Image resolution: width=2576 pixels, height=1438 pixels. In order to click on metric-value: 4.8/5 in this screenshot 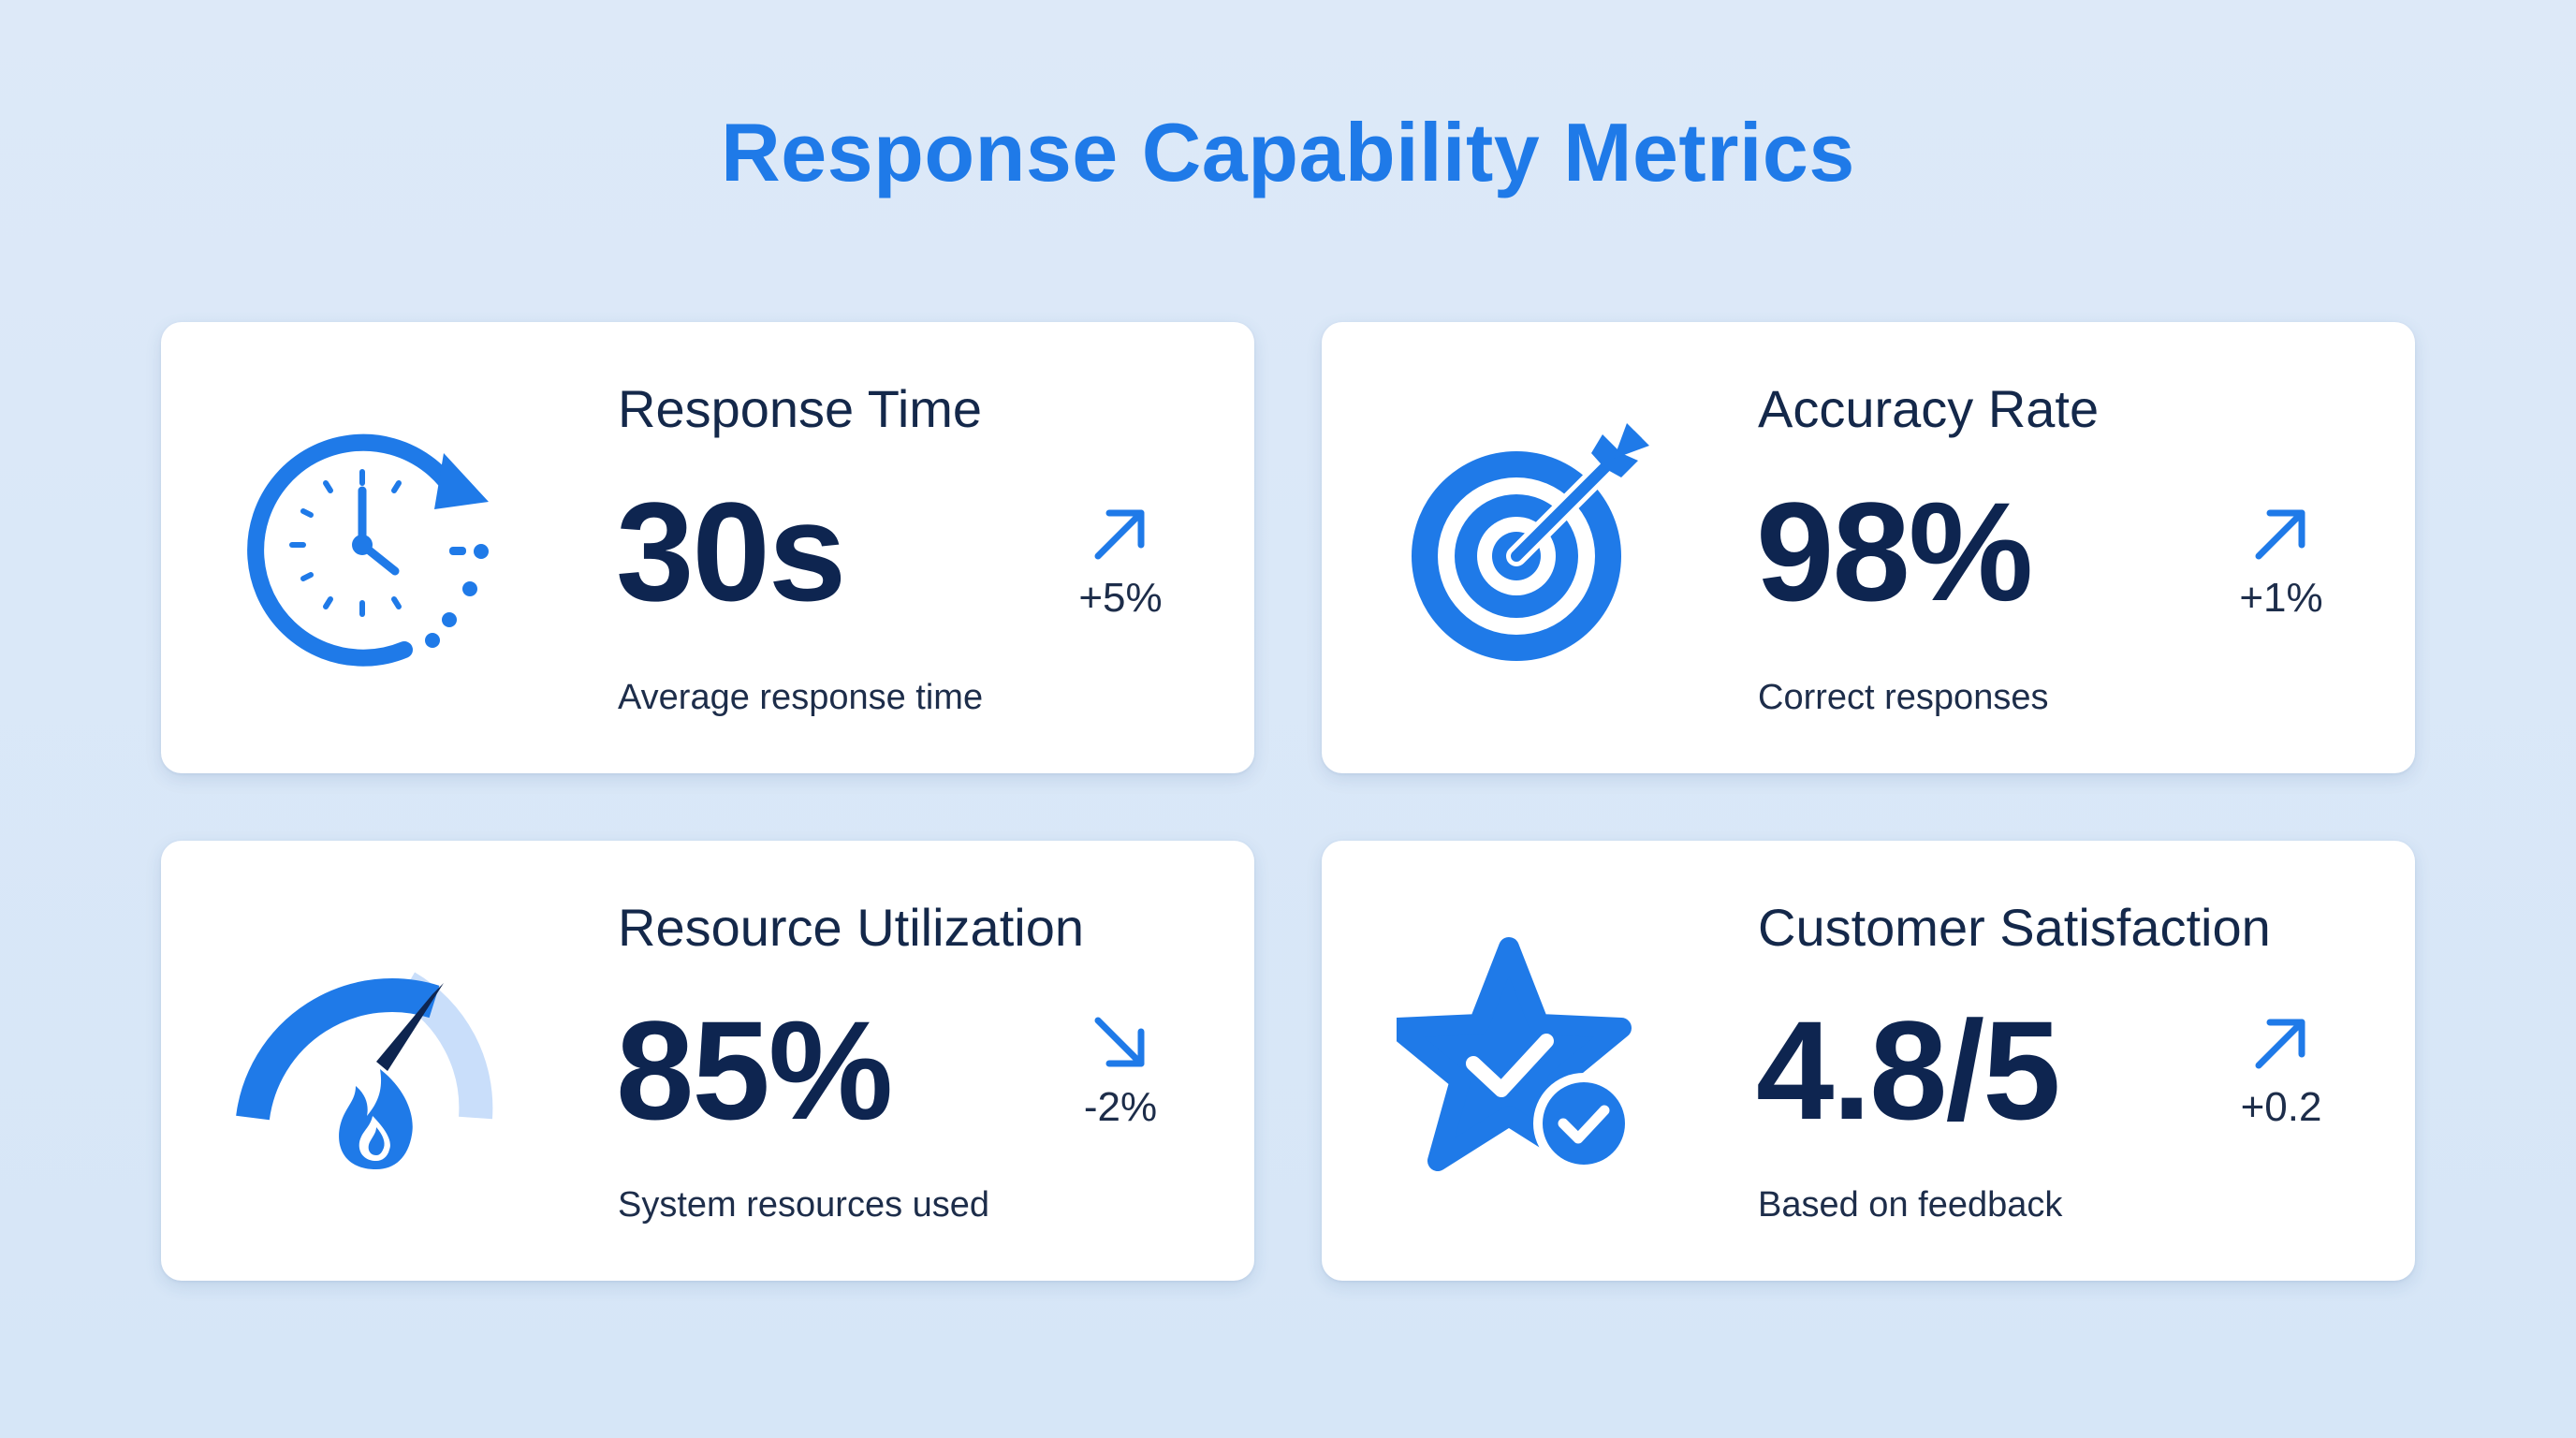, I will do `click(1908, 1070)`.